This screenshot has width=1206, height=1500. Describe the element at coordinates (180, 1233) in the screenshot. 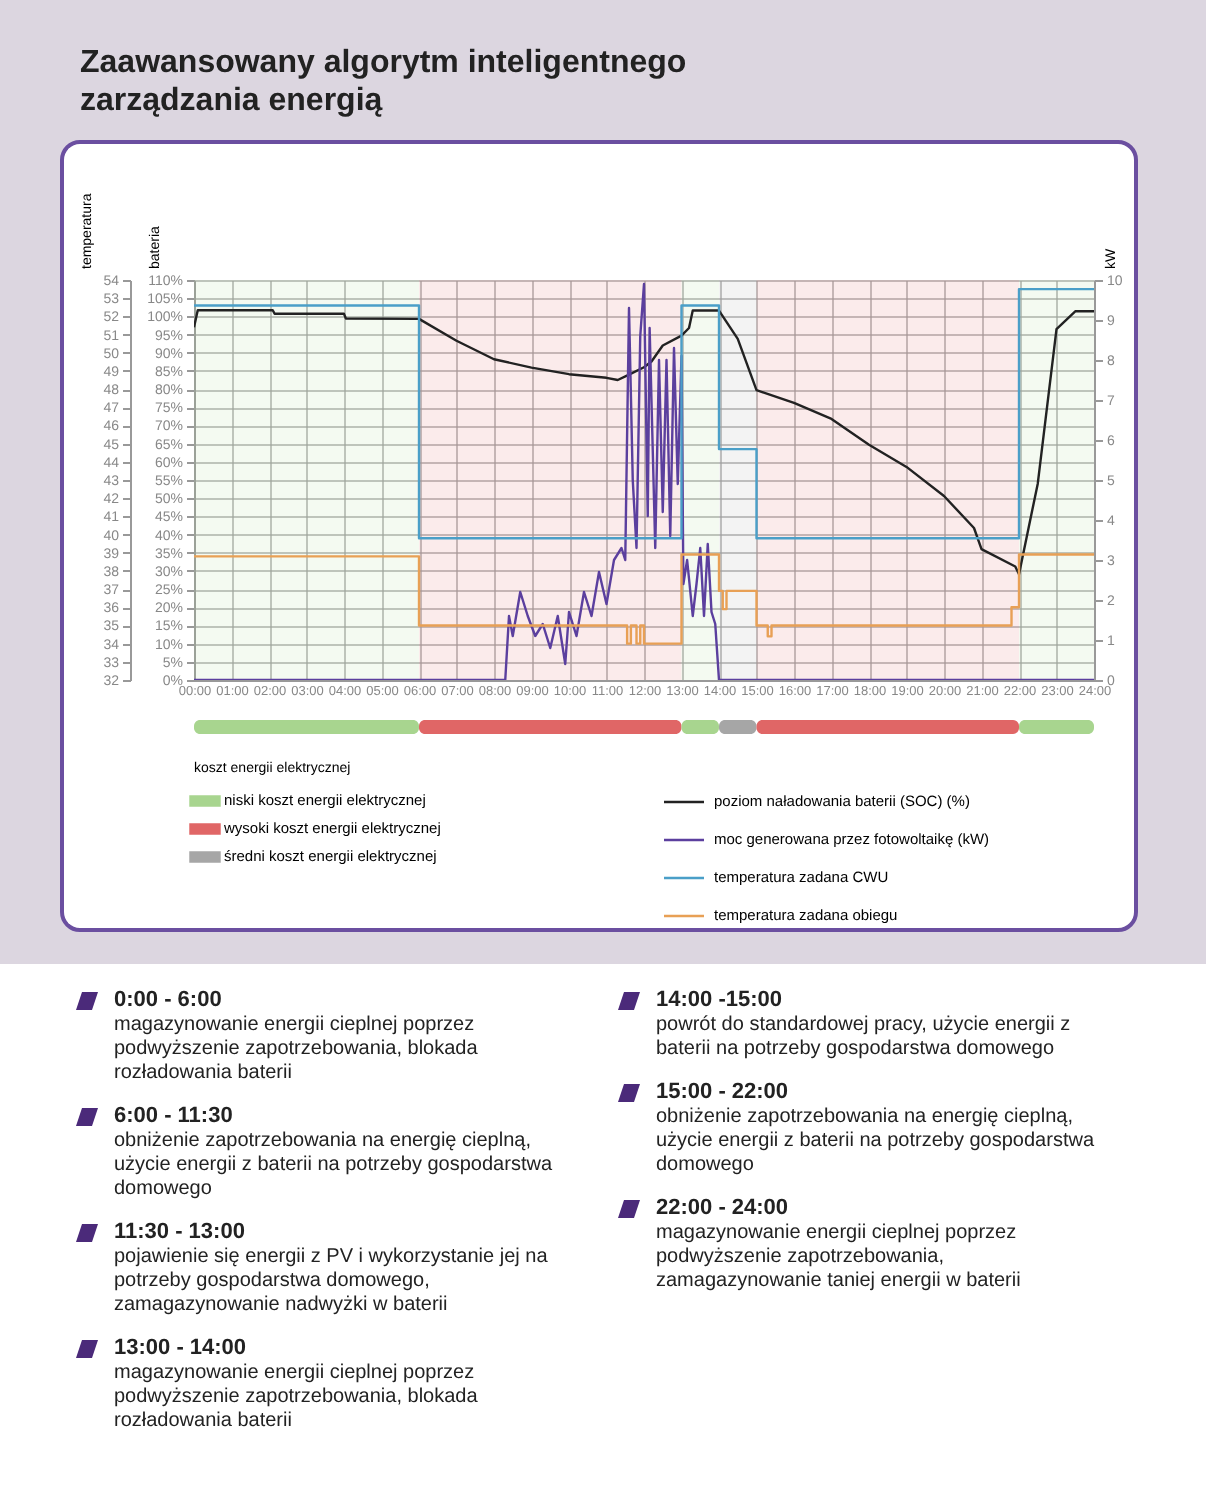

I see `text: 11:30 - 13:00` at that location.